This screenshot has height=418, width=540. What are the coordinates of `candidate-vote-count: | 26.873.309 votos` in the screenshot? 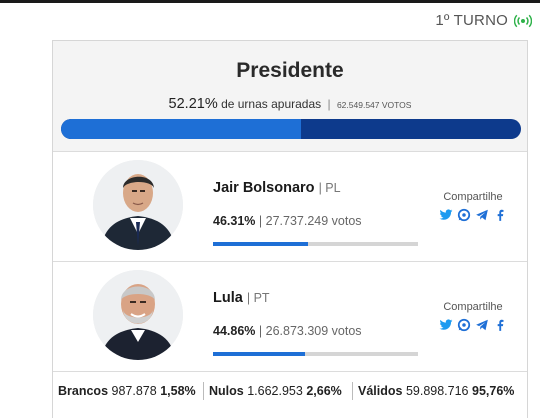 It's located at (310, 331).